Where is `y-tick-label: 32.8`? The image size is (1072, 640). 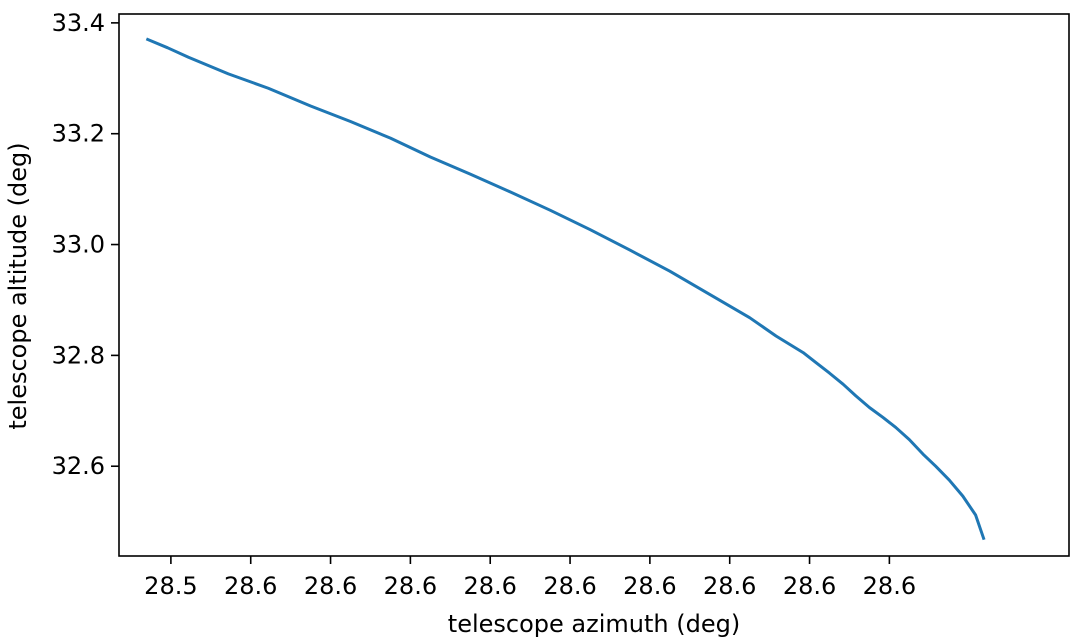 y-tick-label: 32.8 is located at coordinates (78, 355).